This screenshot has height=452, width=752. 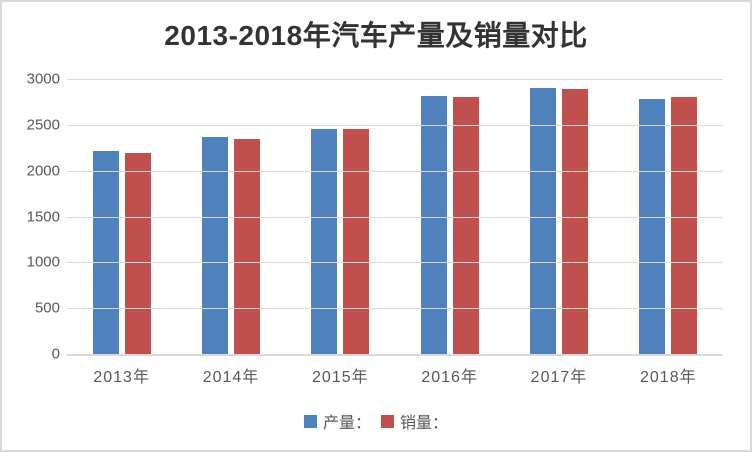 I want to click on bar-production-2017, so click(x=542, y=220).